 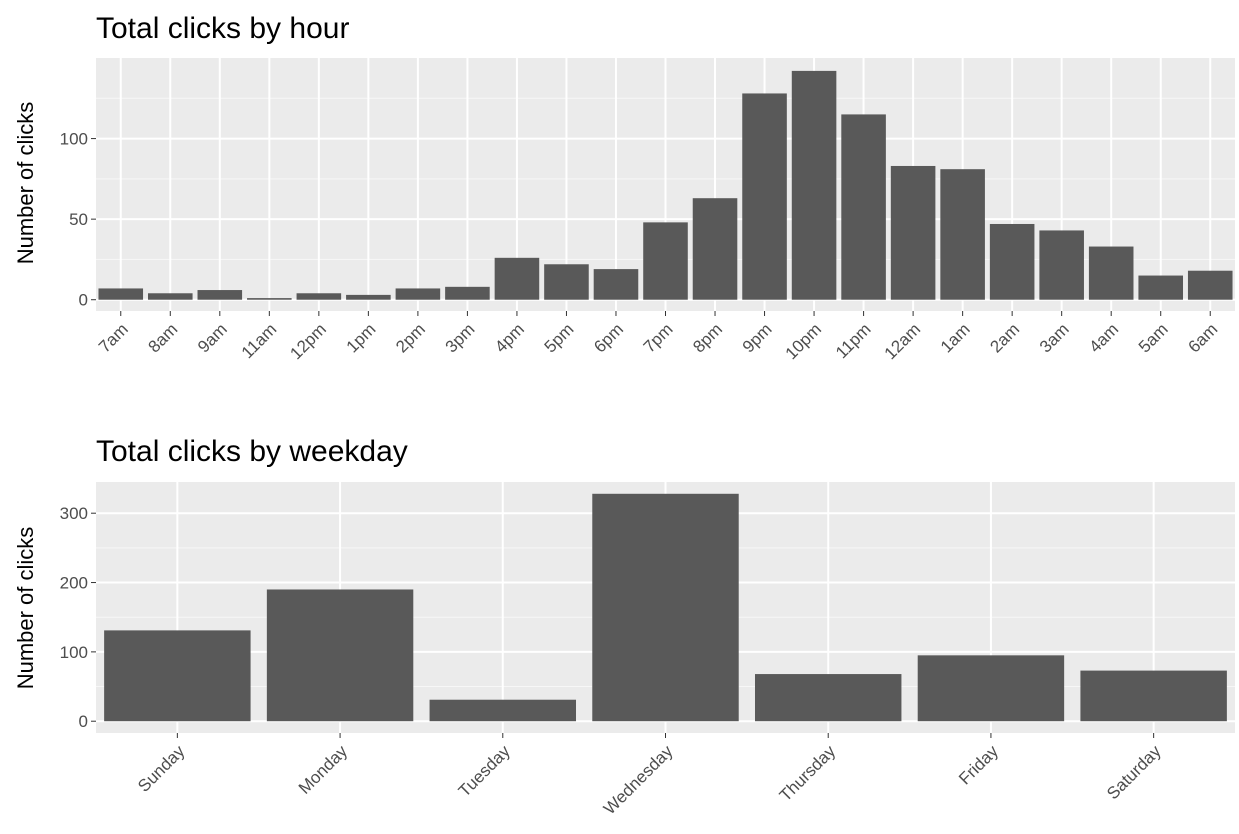 What do you see at coordinates (1161, 287) in the screenshot?
I see `bar-5am` at bounding box center [1161, 287].